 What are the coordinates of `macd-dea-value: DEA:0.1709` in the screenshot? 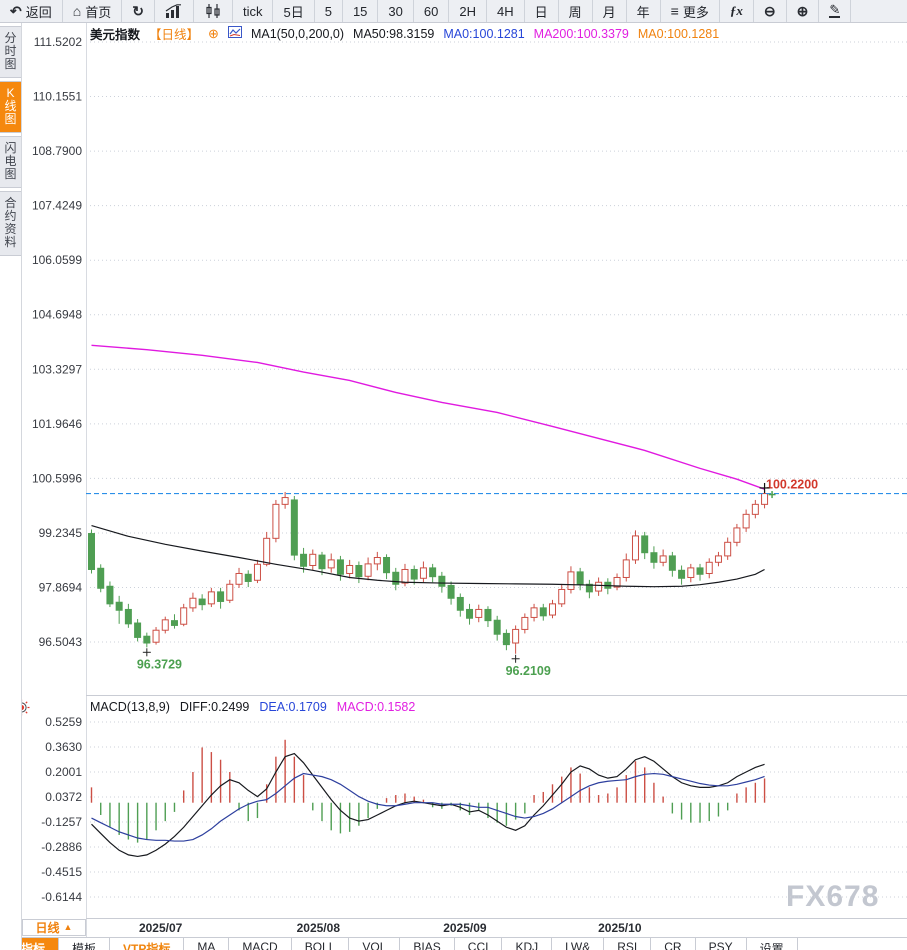 It's located at (293, 707).